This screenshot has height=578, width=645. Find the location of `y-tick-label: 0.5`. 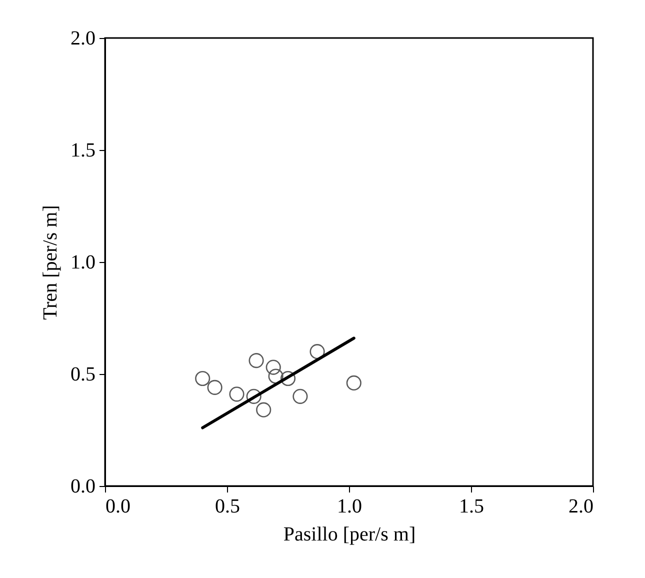

y-tick-label: 0.5 is located at coordinates (83, 375).